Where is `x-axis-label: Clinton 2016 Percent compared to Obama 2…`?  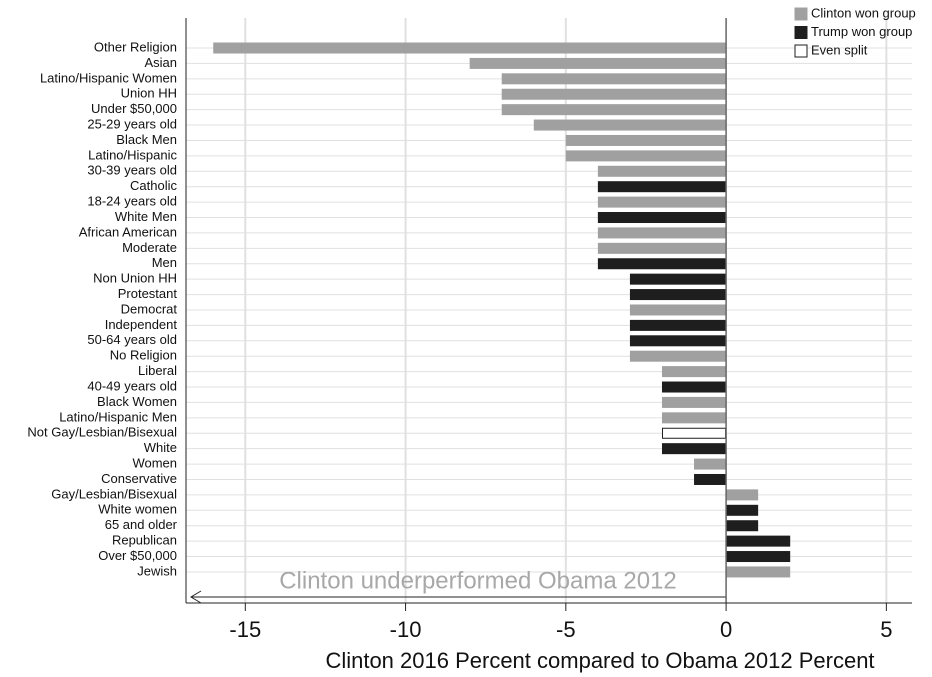
x-axis-label: Clinton 2016 Percent compared to Obama 2… is located at coordinates (599, 660).